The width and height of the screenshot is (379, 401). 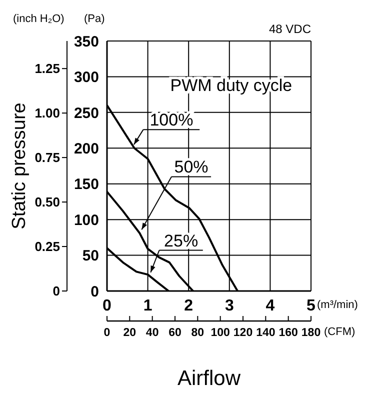 What do you see at coordinates (94, 291) in the screenshot?
I see `y2-tick-label: 0` at bounding box center [94, 291].